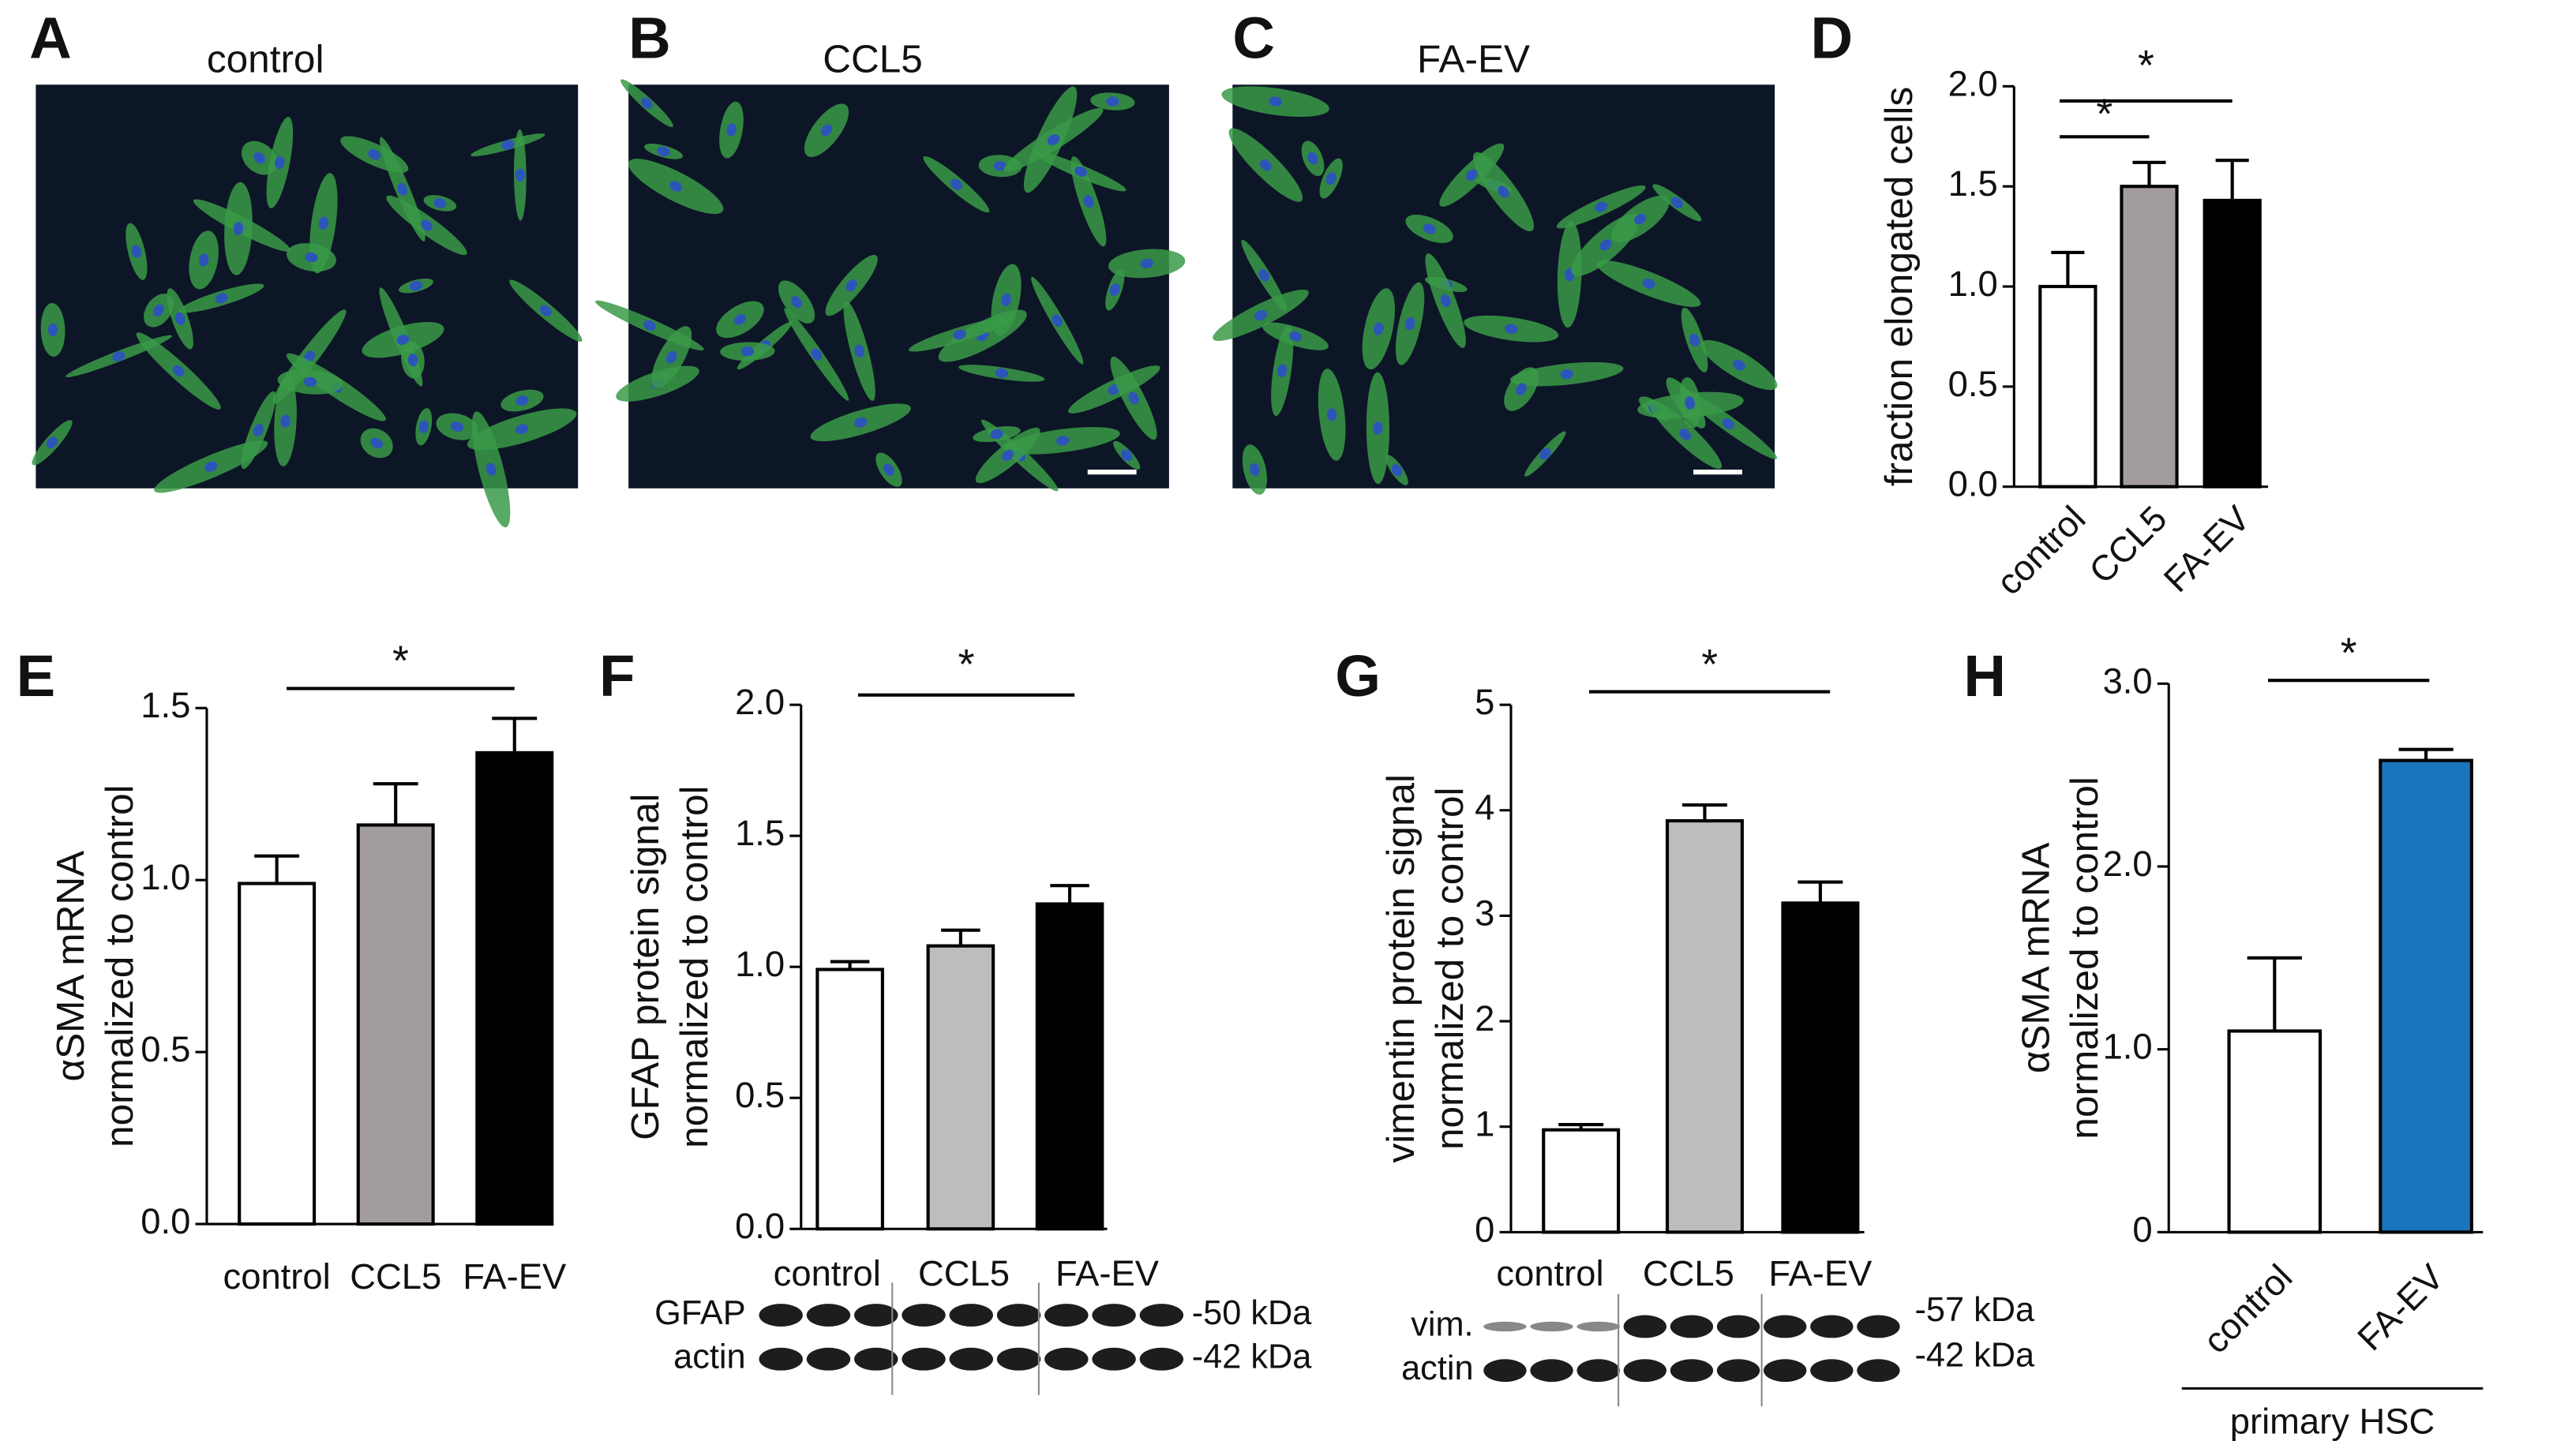  Describe the element at coordinates (2127, 544) in the screenshot. I see `x-tick-label: CCL5` at that location.